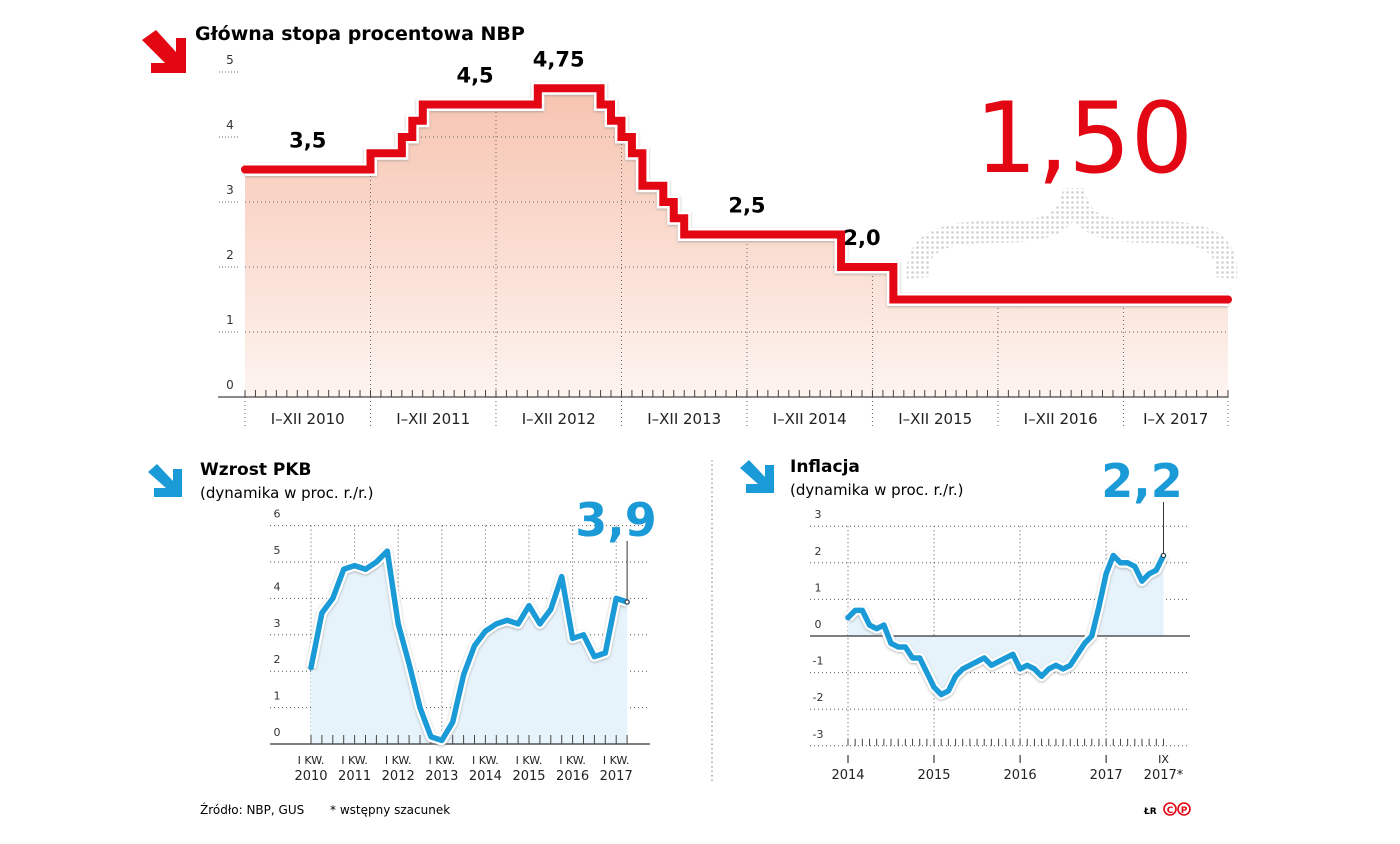 Image resolution: width=1400 pixels, height=844 pixels. Describe the element at coordinates (1163, 759) in the screenshot. I see `x-tick-label: IX` at that location.